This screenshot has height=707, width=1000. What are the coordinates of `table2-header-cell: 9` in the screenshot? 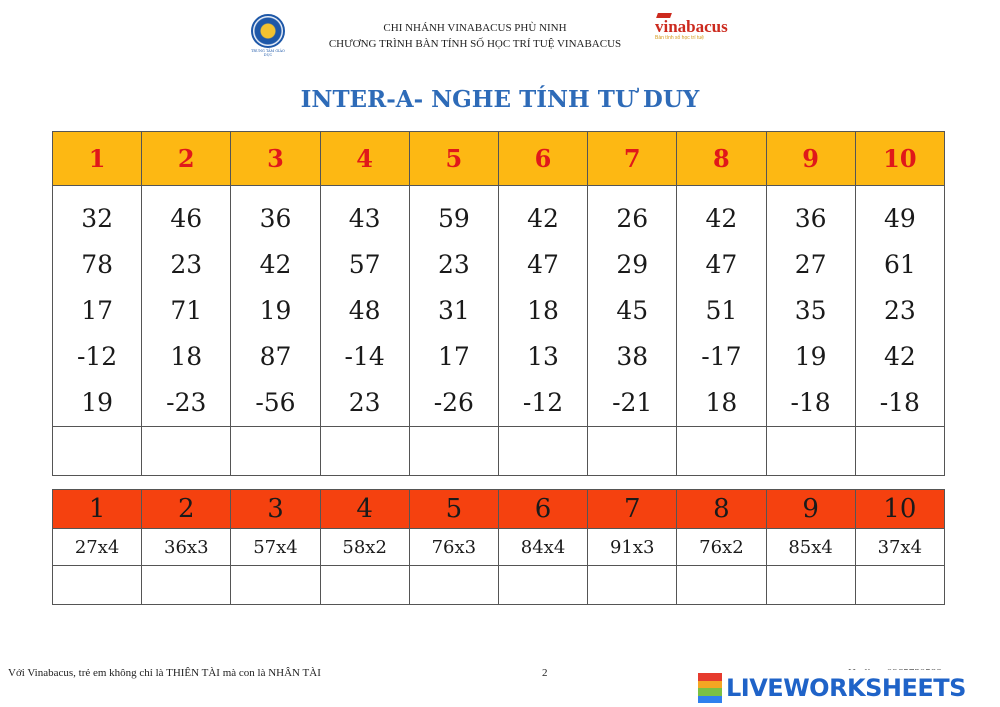 It's located at (810, 509).